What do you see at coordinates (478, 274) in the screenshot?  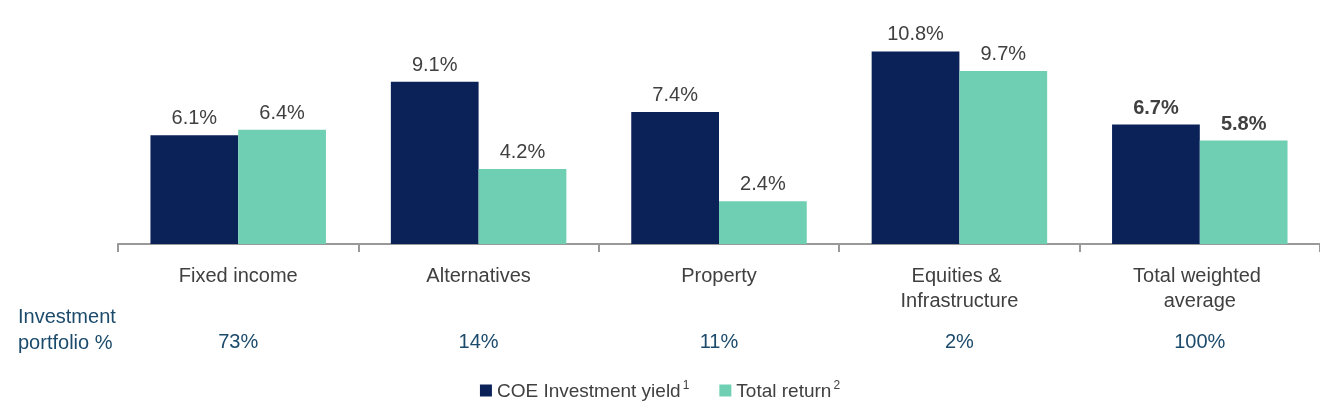 I see `x-tick-label: Alternatives` at bounding box center [478, 274].